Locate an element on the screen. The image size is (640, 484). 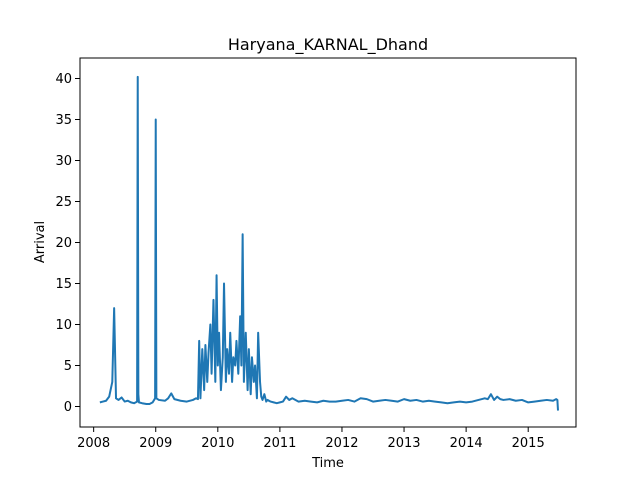
x-tick-label: 2012 is located at coordinates (341, 443).